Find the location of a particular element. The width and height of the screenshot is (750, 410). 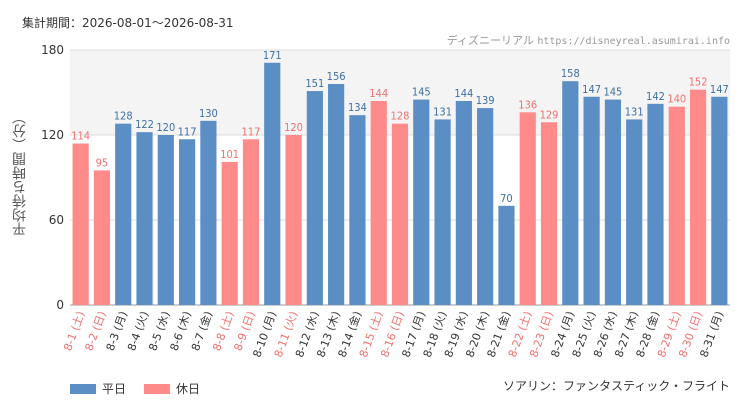

bar-value-label: 136 is located at coordinates (527, 104).